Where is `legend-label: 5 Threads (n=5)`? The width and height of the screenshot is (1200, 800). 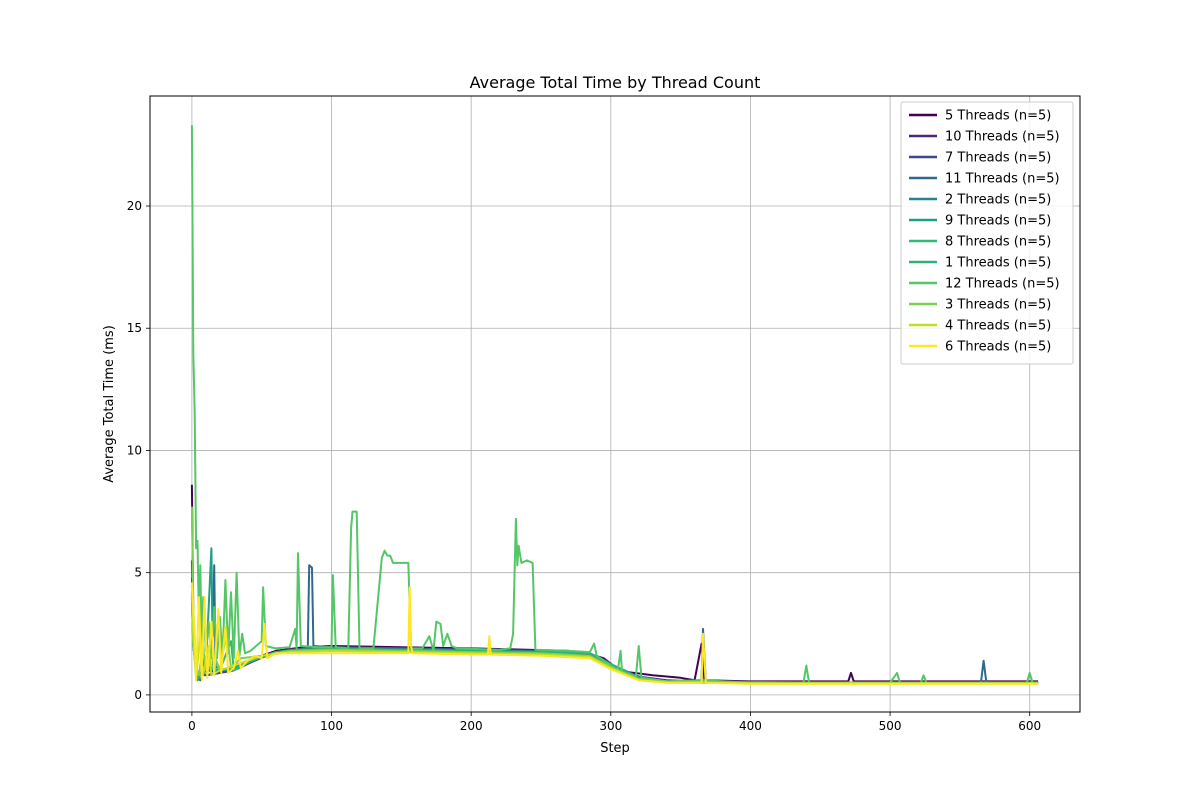
legend-label: 5 Threads (n=5) is located at coordinates (998, 116).